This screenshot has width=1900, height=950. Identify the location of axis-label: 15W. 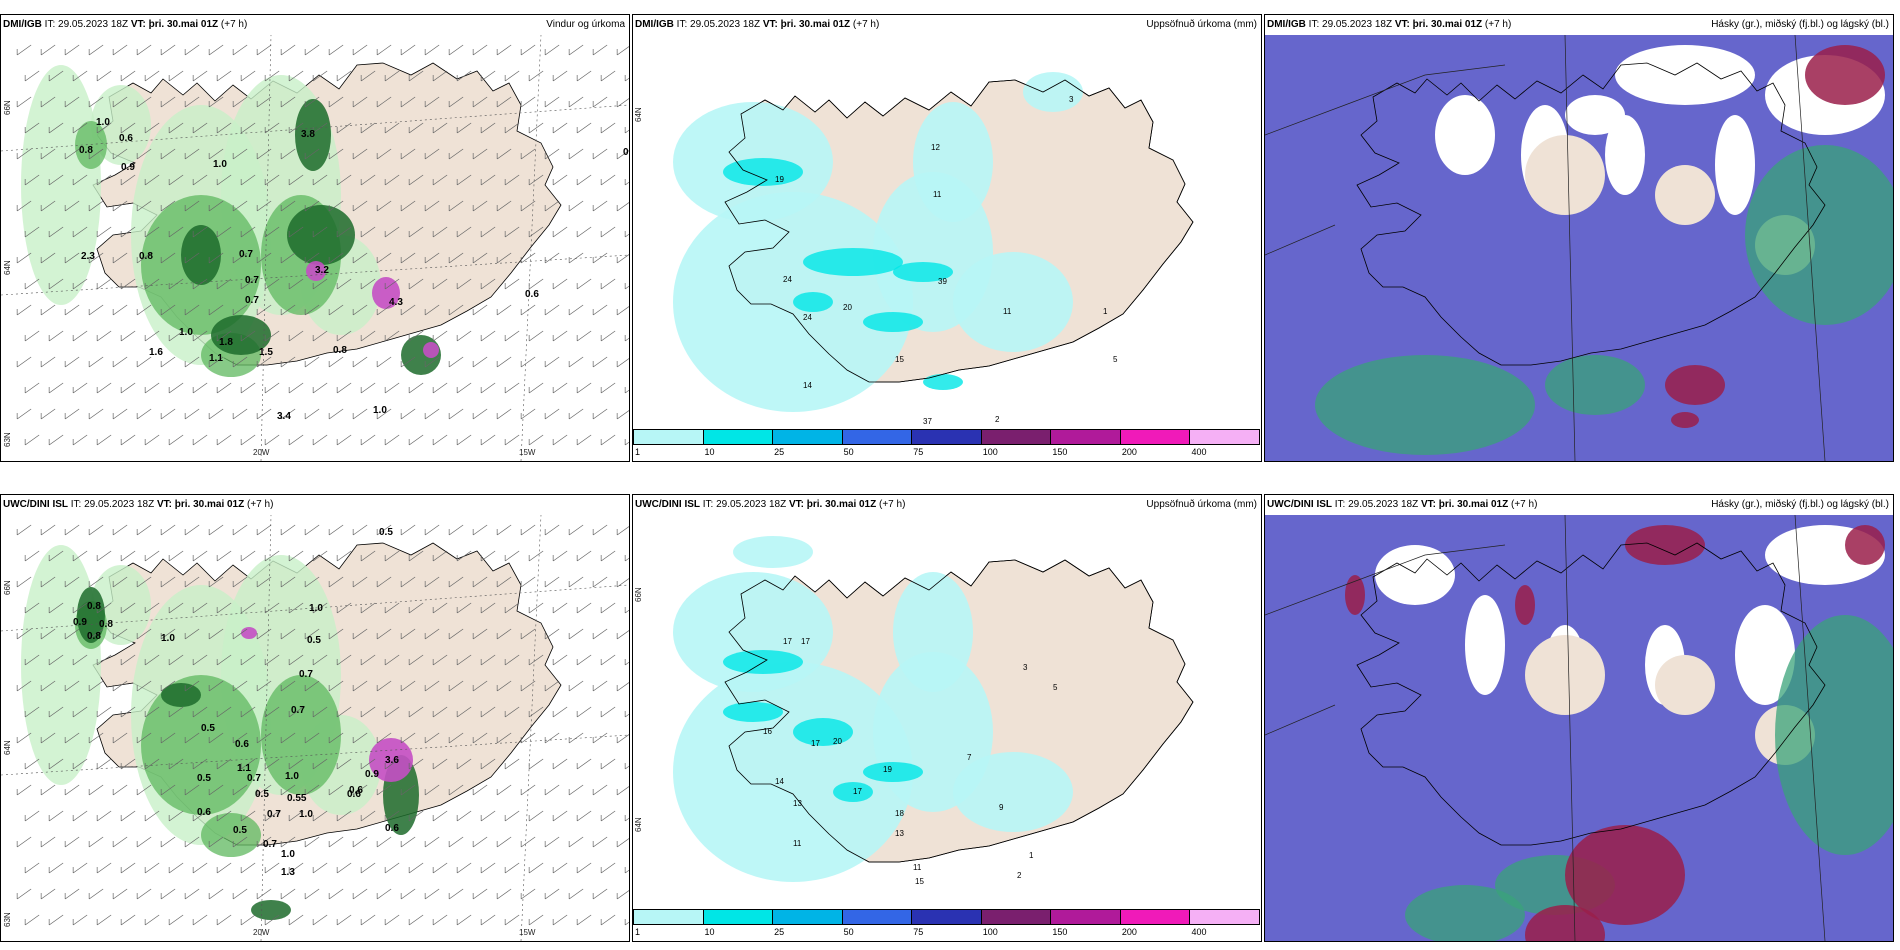
(527, 932).